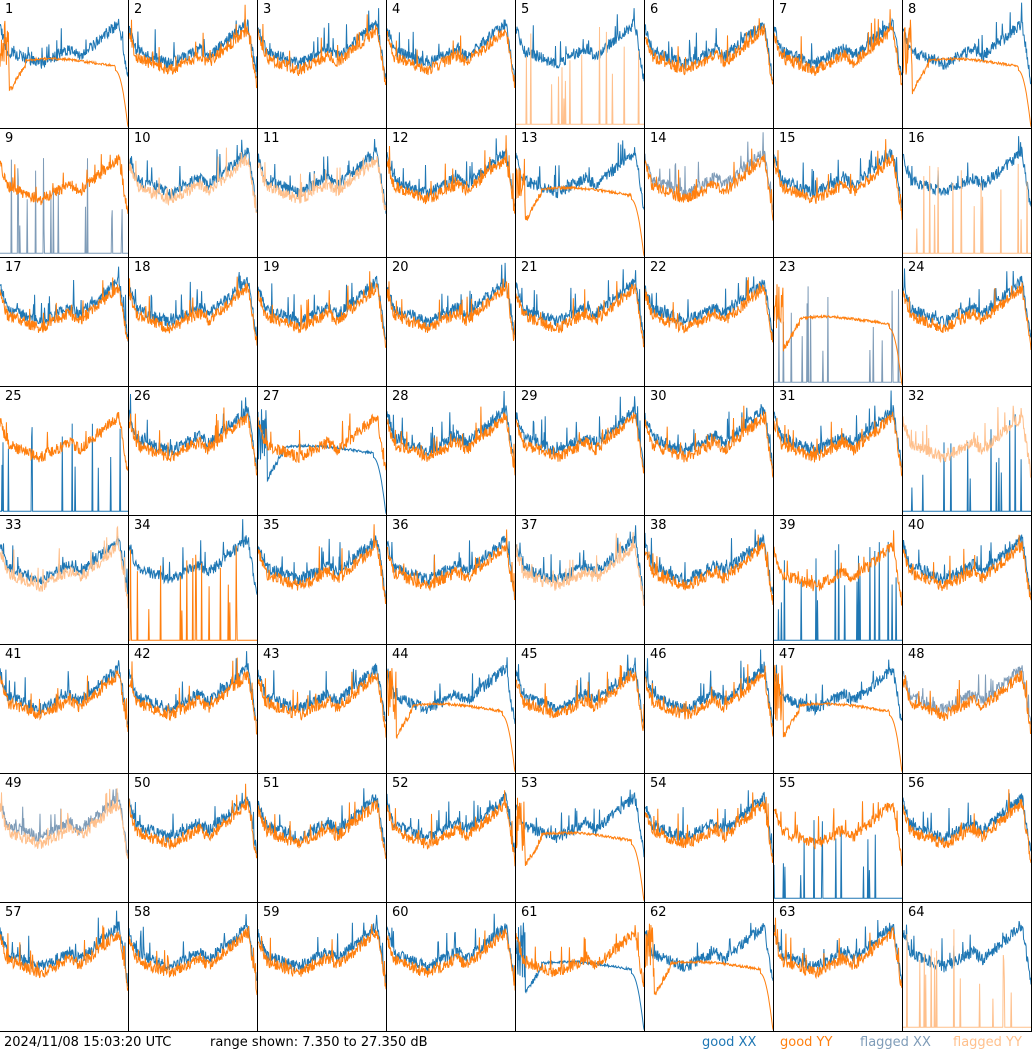 The height and width of the screenshot is (1053, 1033). Describe the element at coordinates (271, 783) in the screenshot. I see `panel-number: 51` at that location.